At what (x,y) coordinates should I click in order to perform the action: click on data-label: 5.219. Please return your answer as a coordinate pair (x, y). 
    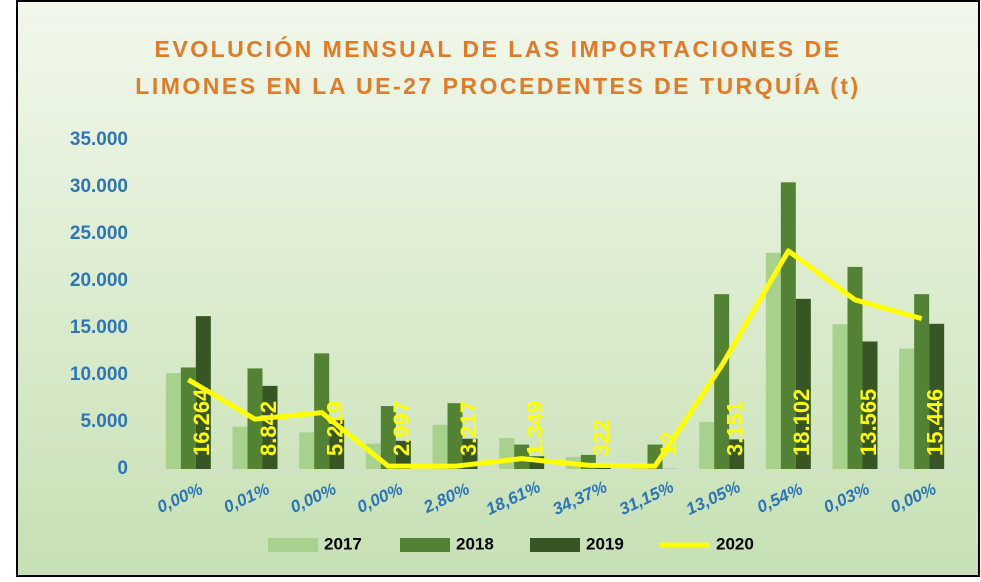
    Looking at the image, I should click on (334, 428).